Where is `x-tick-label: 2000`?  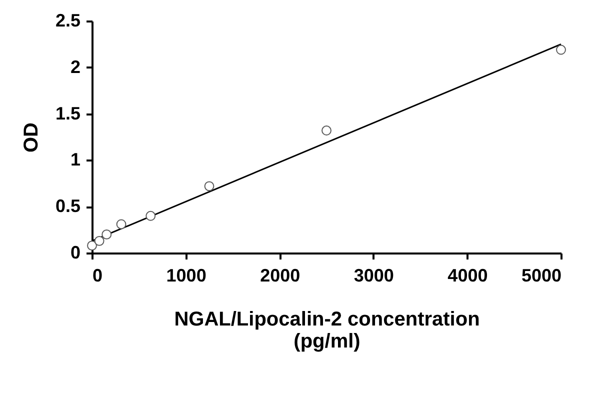
x-tick-label: 2000 is located at coordinates (280, 276).